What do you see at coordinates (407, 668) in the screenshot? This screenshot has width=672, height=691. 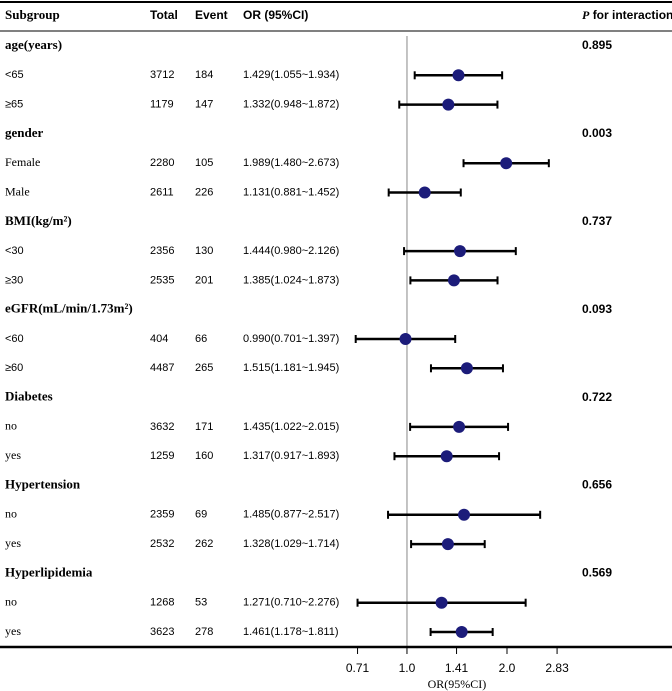 I see `x-tick-label: 1.0` at bounding box center [407, 668].